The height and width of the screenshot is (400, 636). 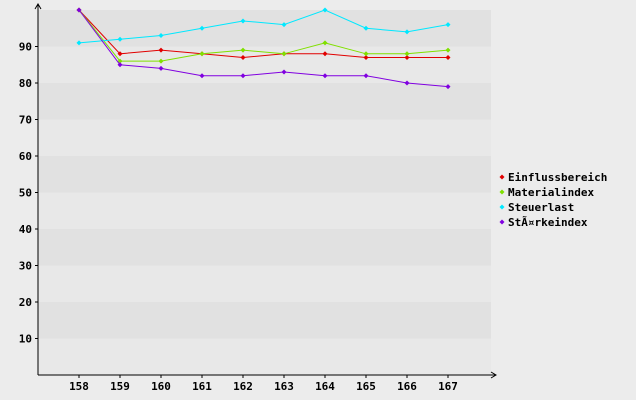 What do you see at coordinates (325, 386) in the screenshot?
I see `x-tick-label: 164` at bounding box center [325, 386].